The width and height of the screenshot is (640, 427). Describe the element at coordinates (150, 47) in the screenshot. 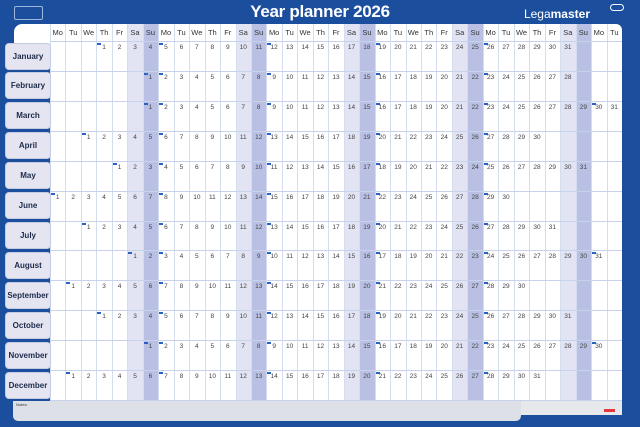

I see `day-cell: 4` at that location.